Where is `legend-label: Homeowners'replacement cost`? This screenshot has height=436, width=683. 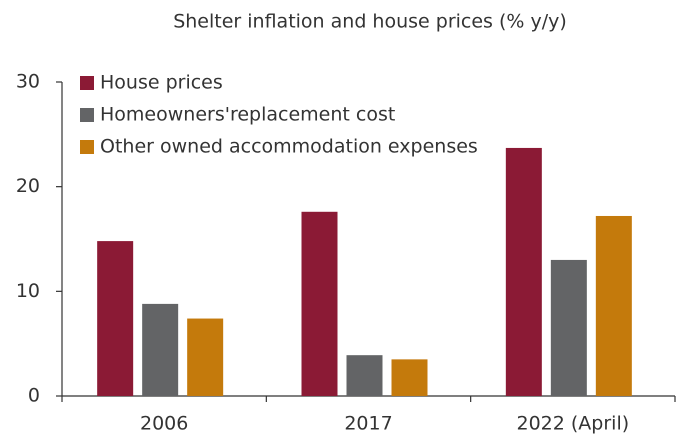 legend-label: Homeowners'replacement cost is located at coordinates (247, 115).